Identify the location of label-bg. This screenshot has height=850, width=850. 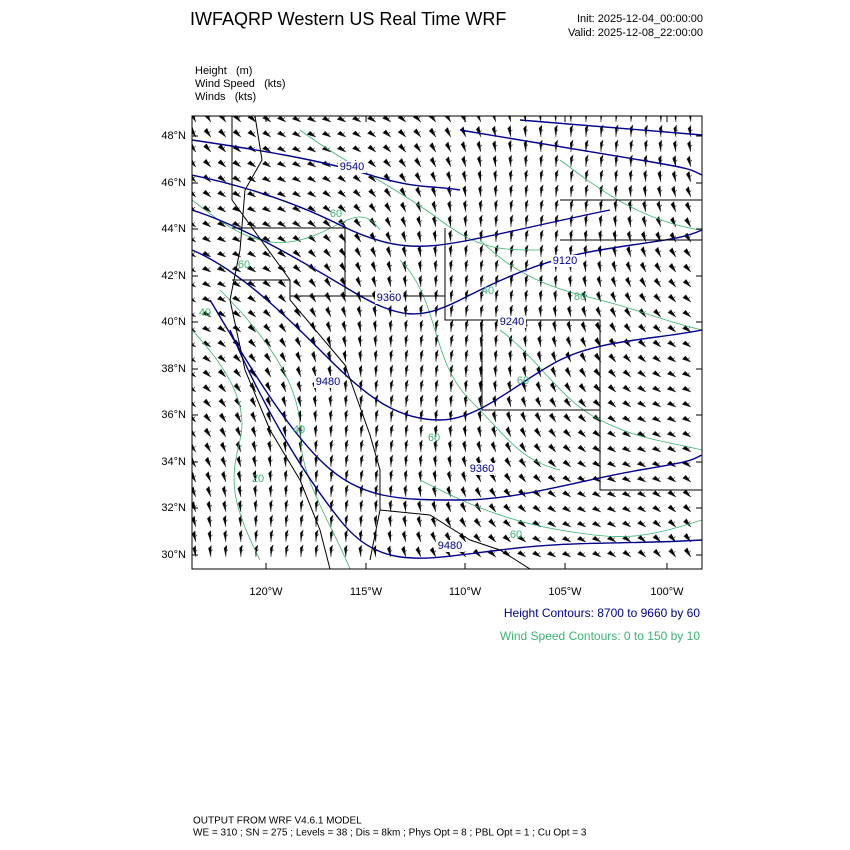
(352, 167).